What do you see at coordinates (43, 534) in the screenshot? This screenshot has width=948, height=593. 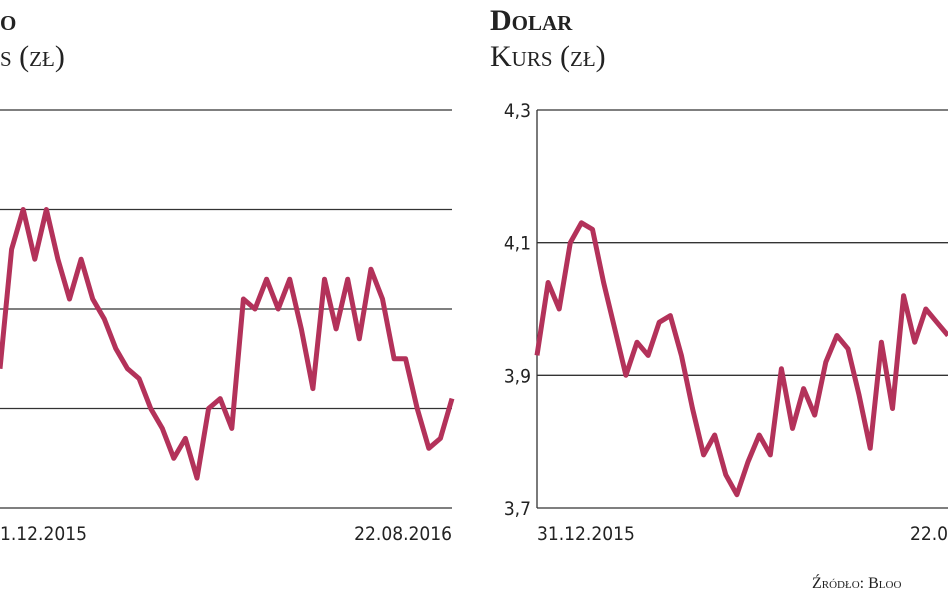 I see `x-tick-label: 1.12.2015` at bounding box center [43, 534].